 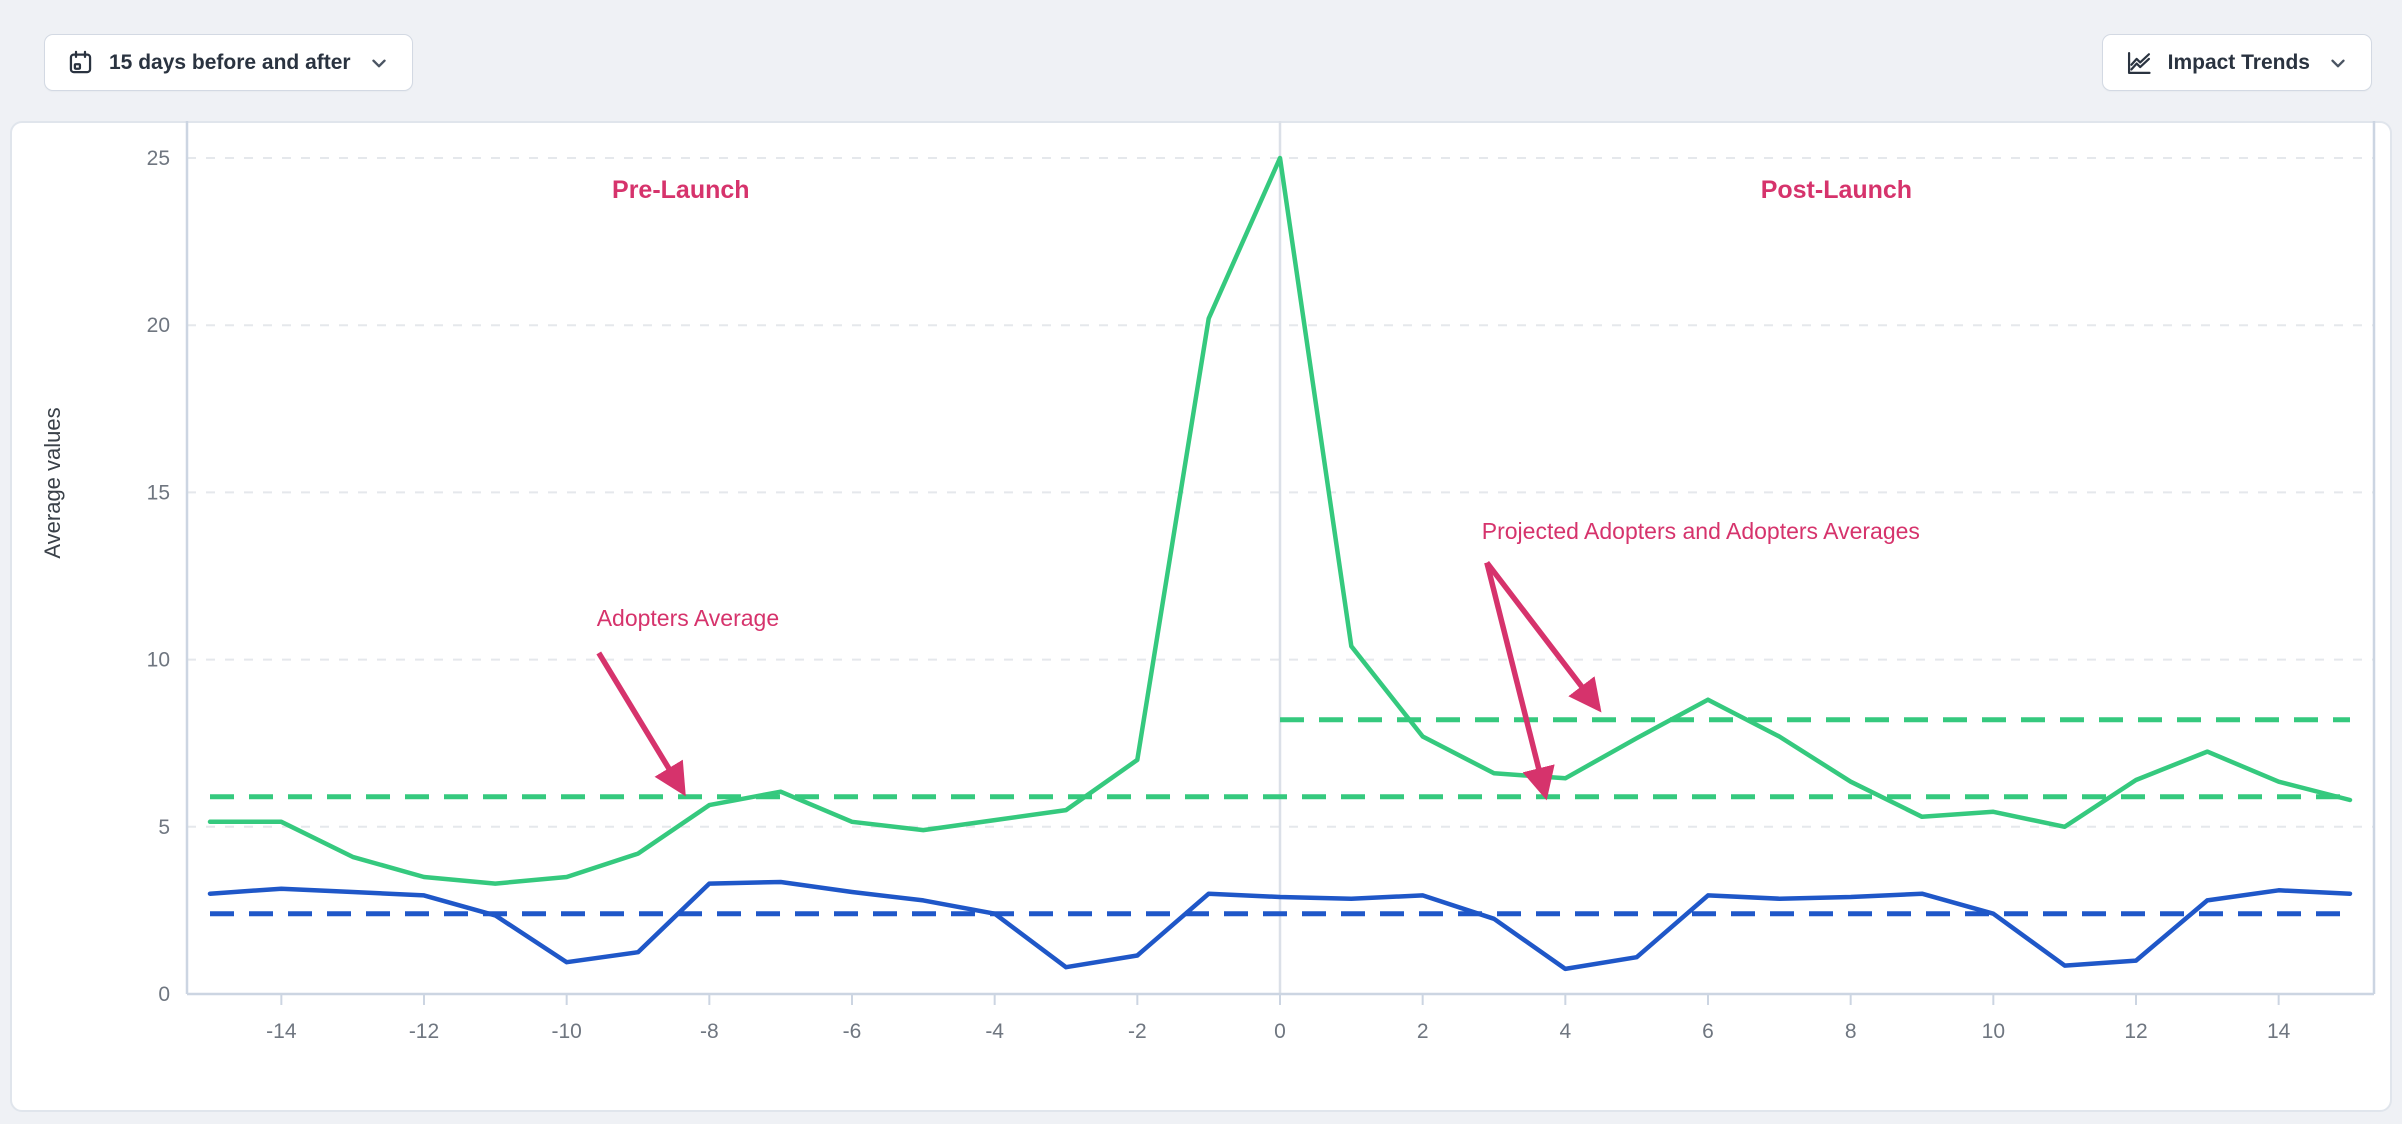 I want to click on x-tick-label--10: -10, so click(x=566, y=1031).